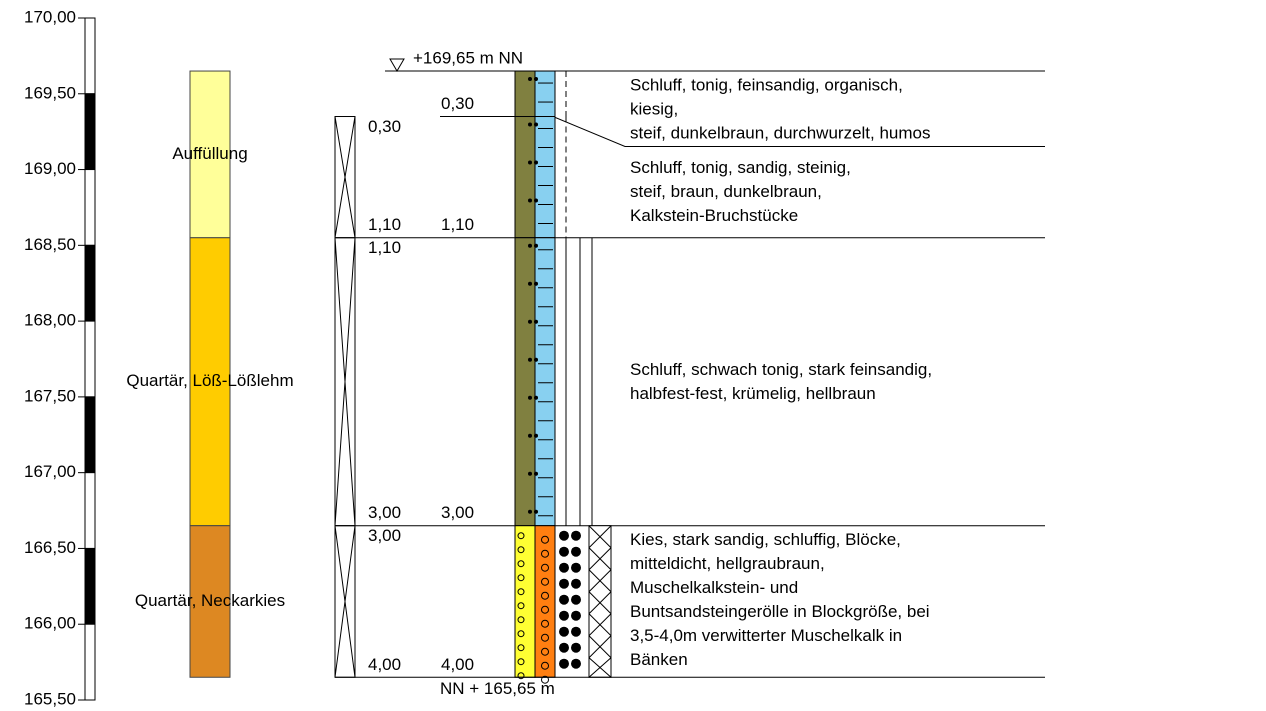  Describe the element at coordinates (765, 539) in the screenshot. I see `description: Kies, stark sandig, schluffig, Blöcke,` at that location.